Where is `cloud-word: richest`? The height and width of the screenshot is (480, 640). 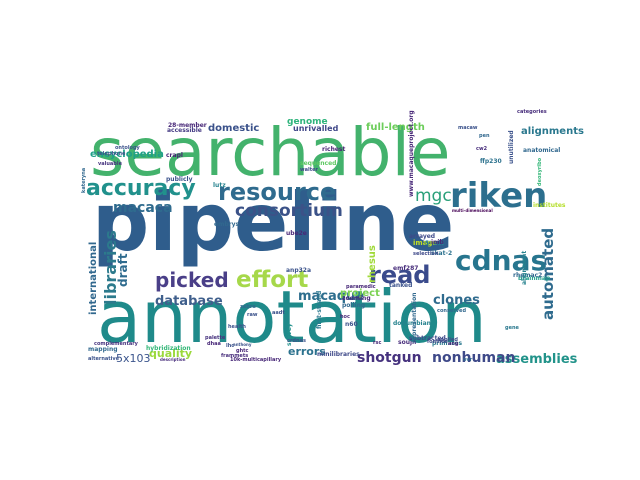 cloud-word: richest is located at coordinates (333, 149).